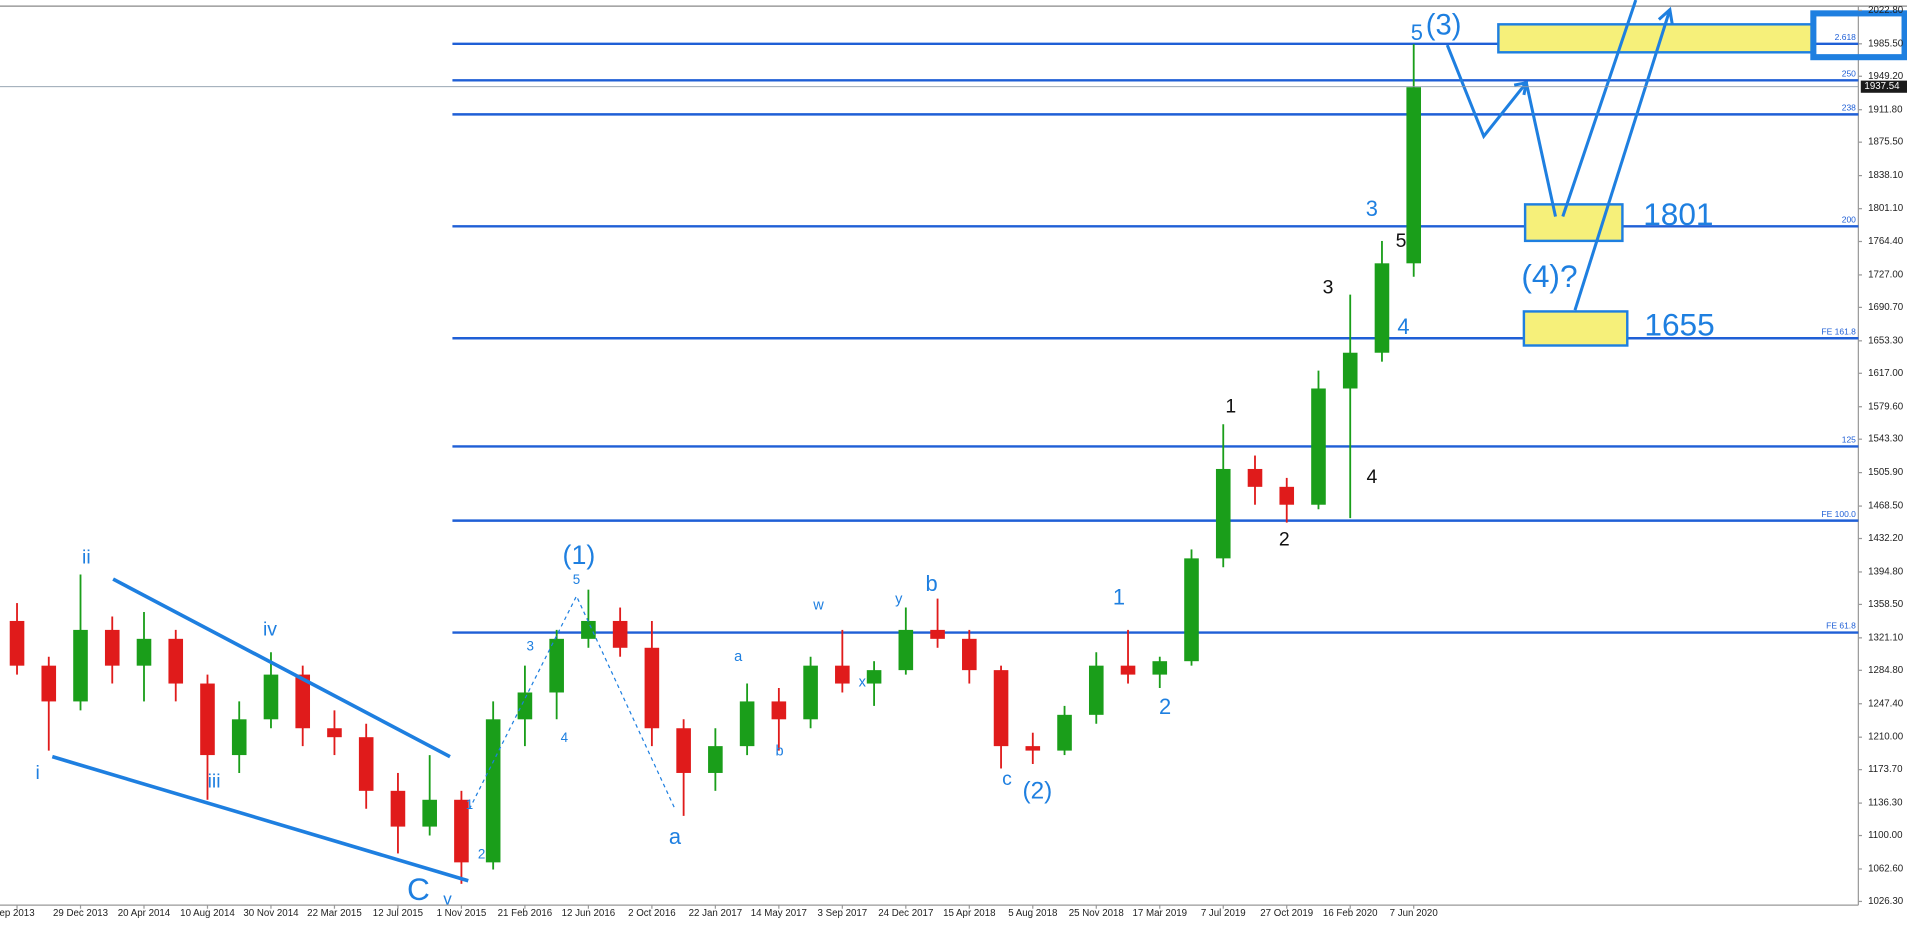 The height and width of the screenshot is (927, 1907). Describe the element at coordinates (1679, 325) in the screenshot. I see `wave-label: 1655` at that location.